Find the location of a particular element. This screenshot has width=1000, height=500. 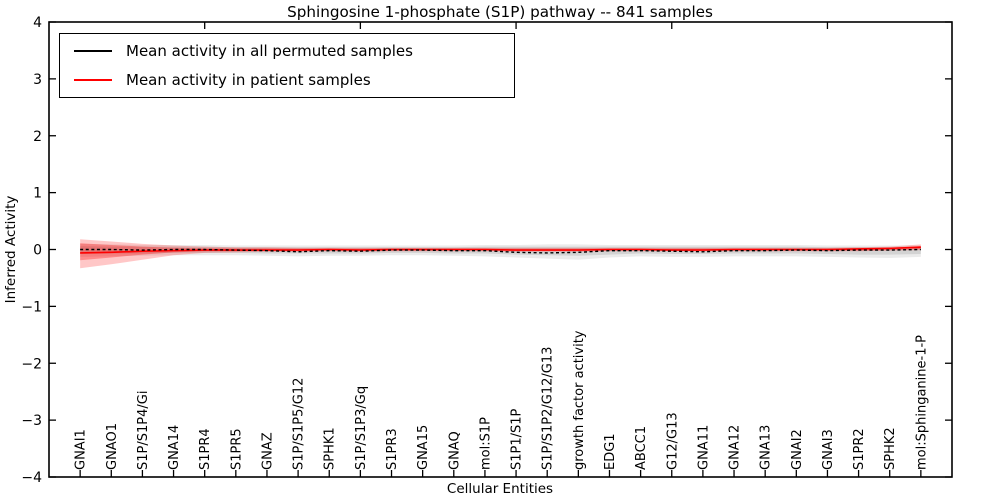

legend-entry: Mean activity in all permuted samples is located at coordinates (294, 51).